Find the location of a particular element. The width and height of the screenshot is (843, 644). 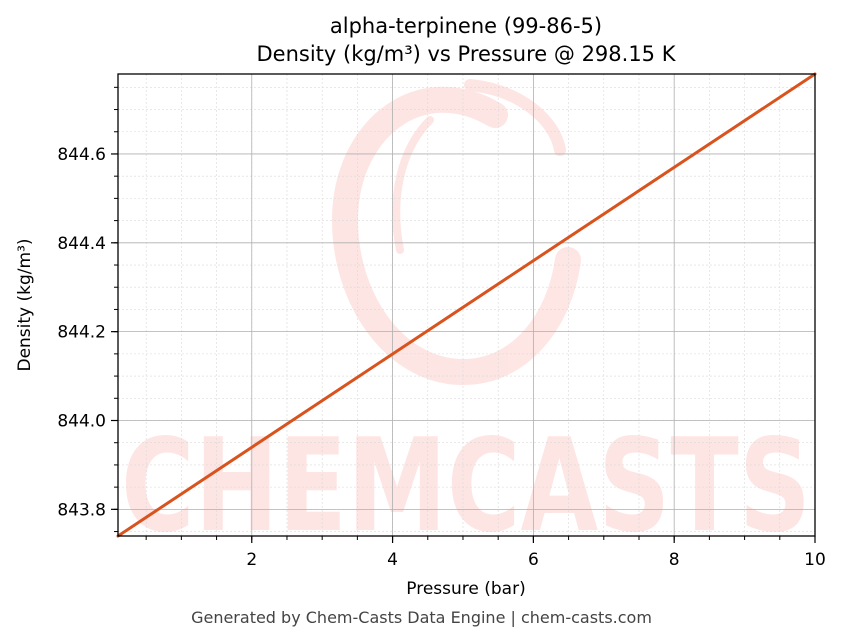

x-tick-label: 10 is located at coordinates (815, 560).